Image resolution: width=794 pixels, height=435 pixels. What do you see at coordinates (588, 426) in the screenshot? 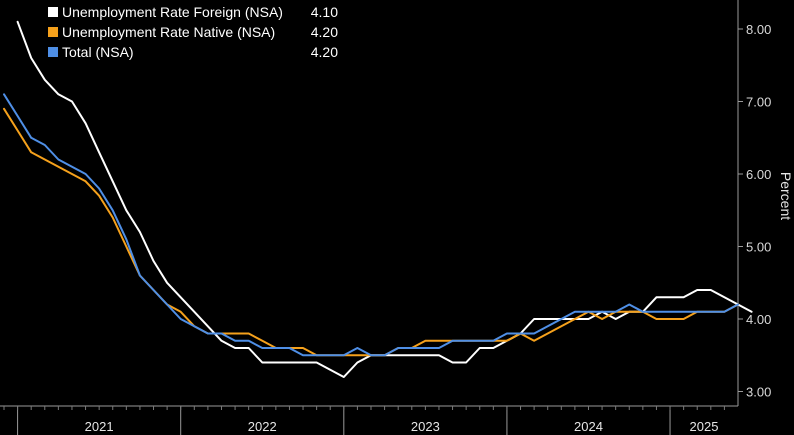
I see `x-year-label: 2024` at bounding box center [588, 426].